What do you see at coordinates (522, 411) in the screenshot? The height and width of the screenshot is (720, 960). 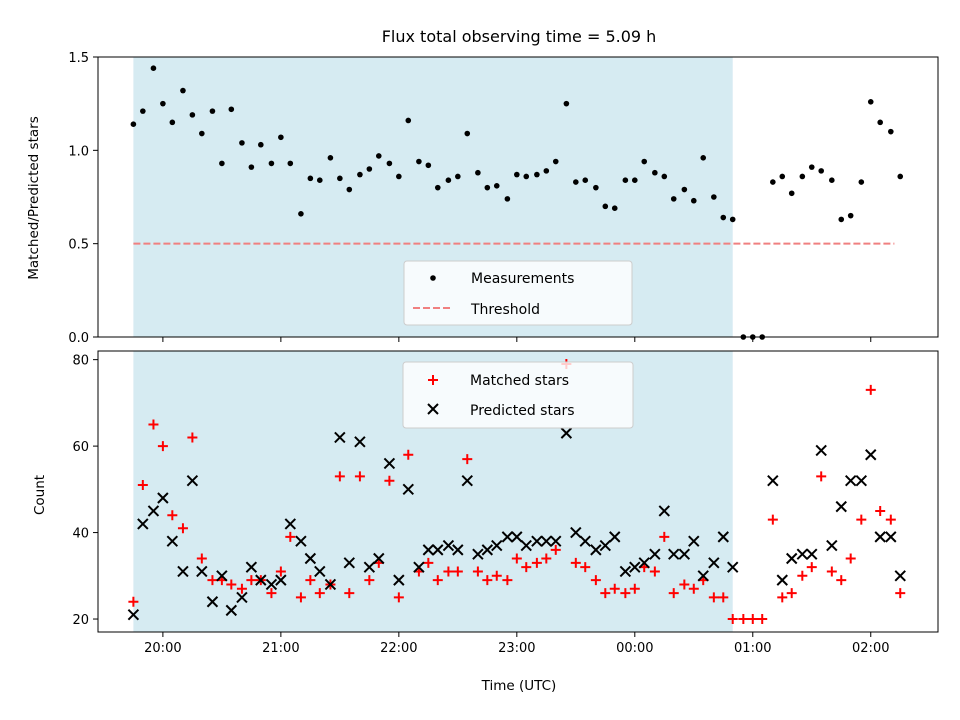 I see `legend-label: Predicted stars` at bounding box center [522, 411].